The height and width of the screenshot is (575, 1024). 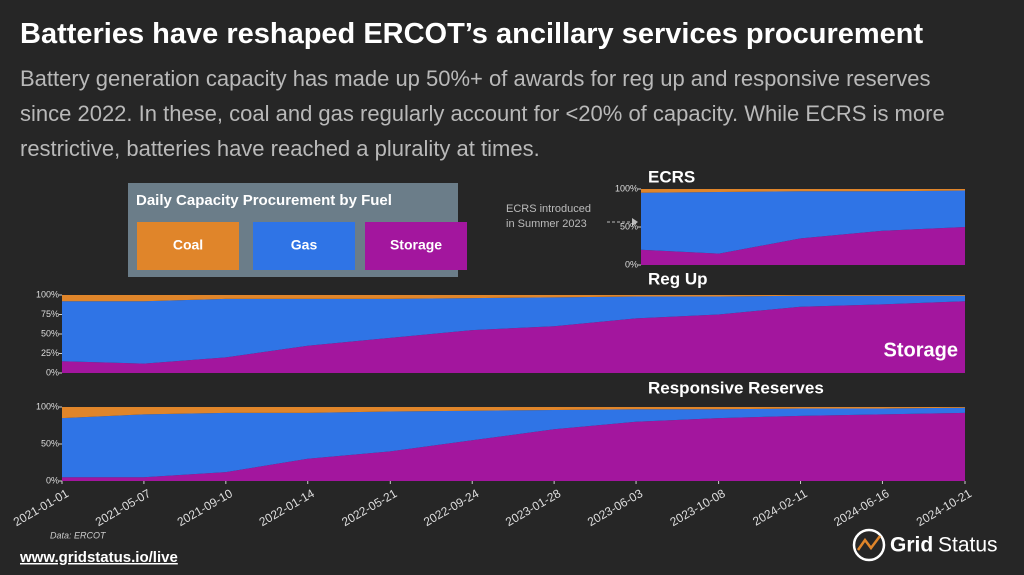 What do you see at coordinates (451, 507) in the screenshot?
I see `x-tick-label: 2022-09-24` at bounding box center [451, 507].